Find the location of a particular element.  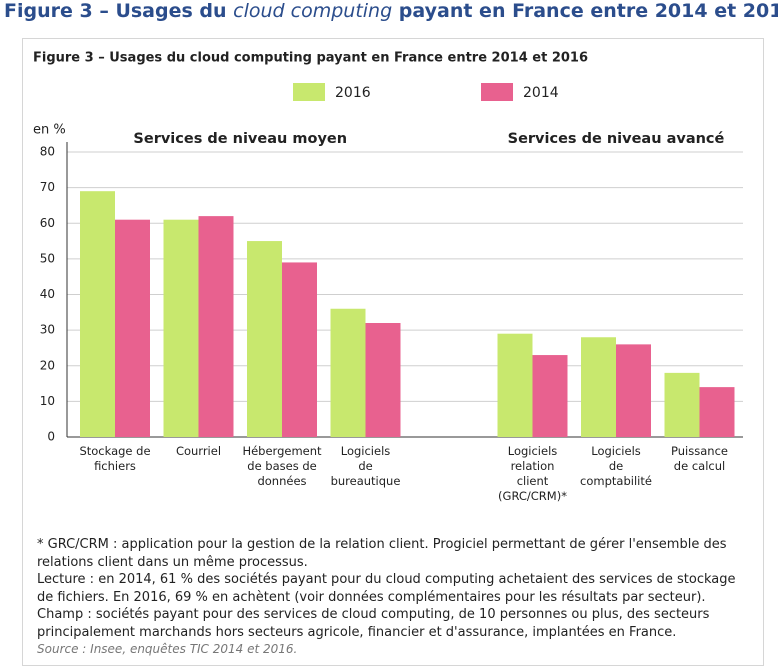

y-tick-label: 0 is located at coordinates (51, 437).